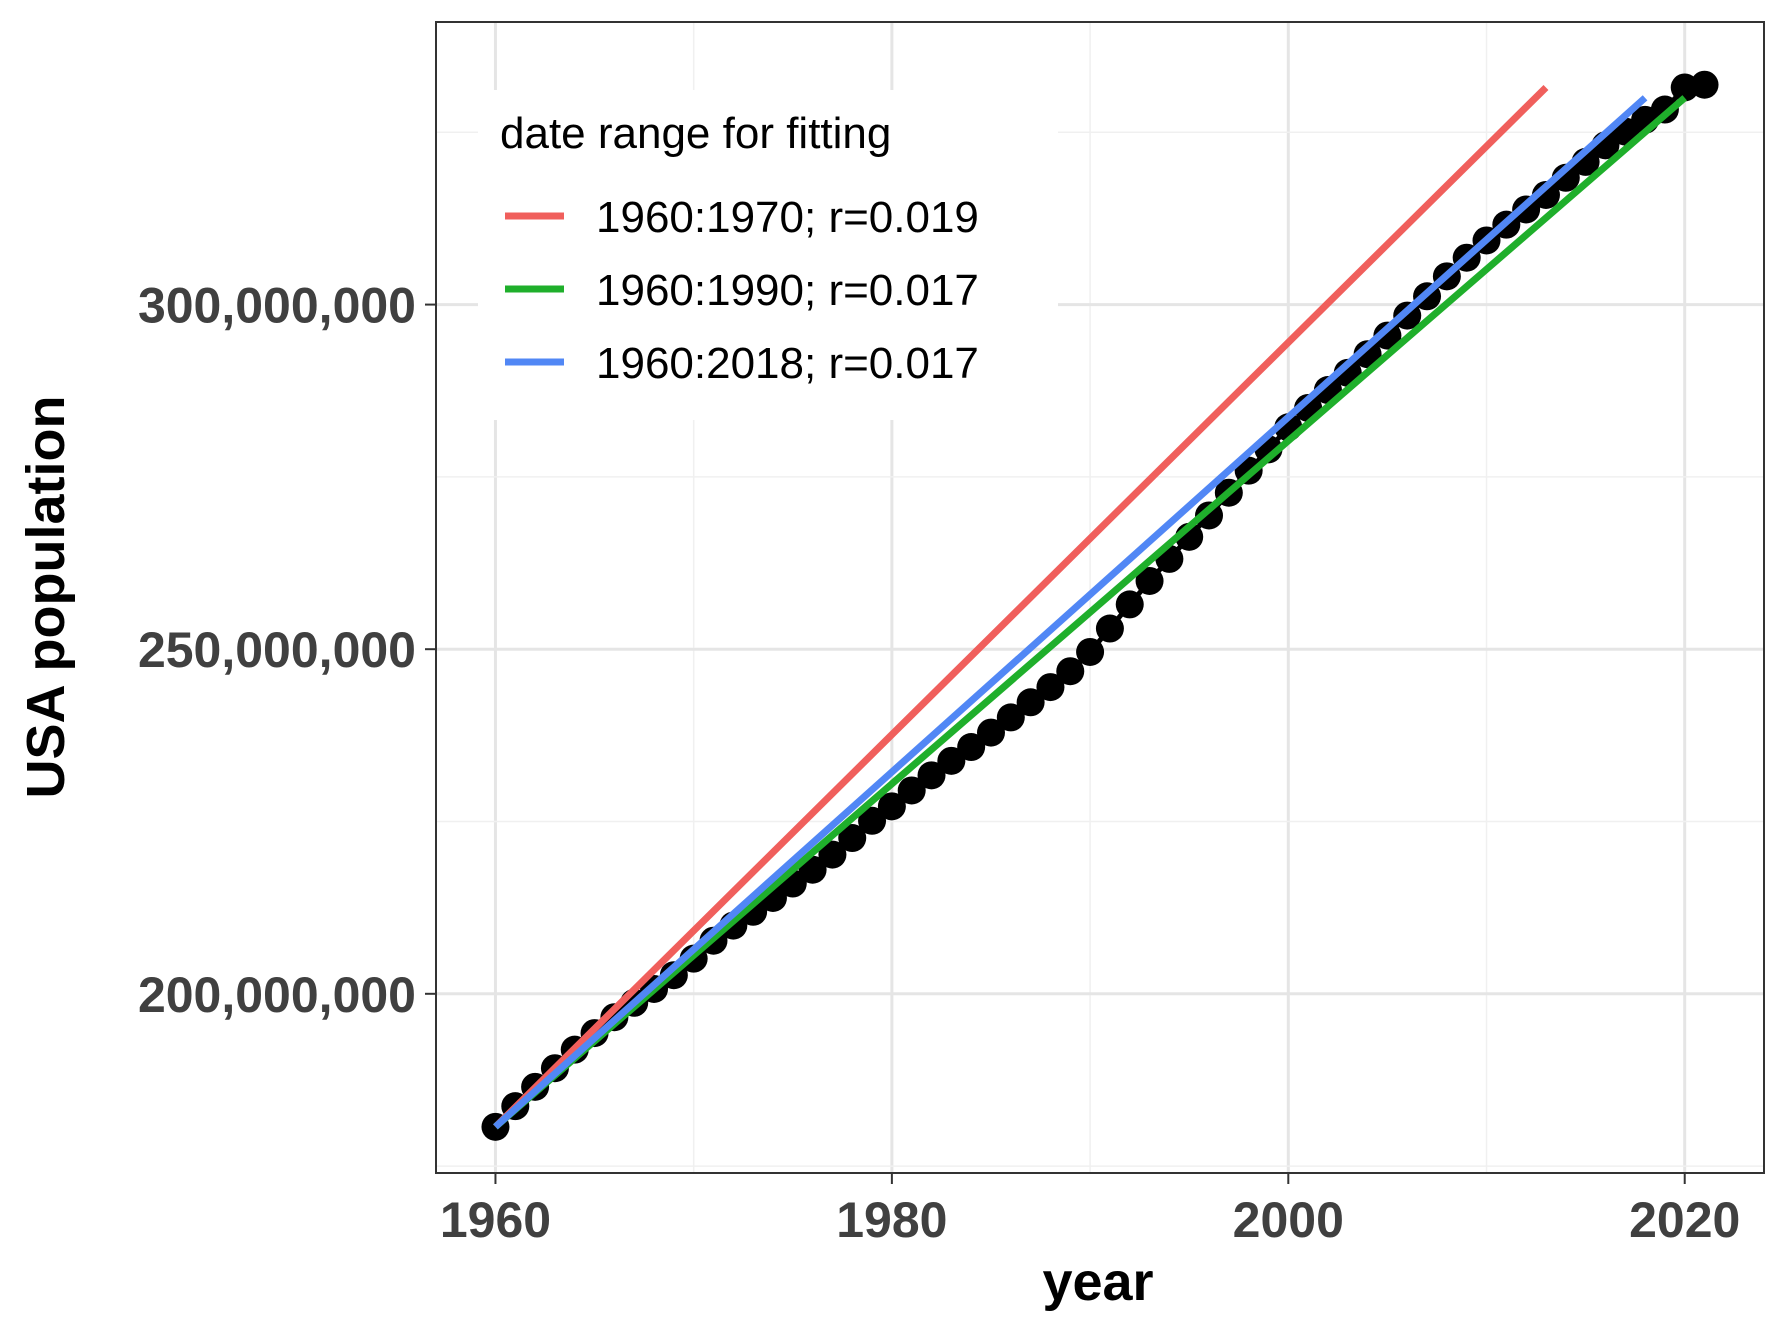 The width and height of the screenshot is (1771, 1328). Describe the element at coordinates (1288, 1220) in the screenshot. I see `x-tick-label: 2000` at that location.